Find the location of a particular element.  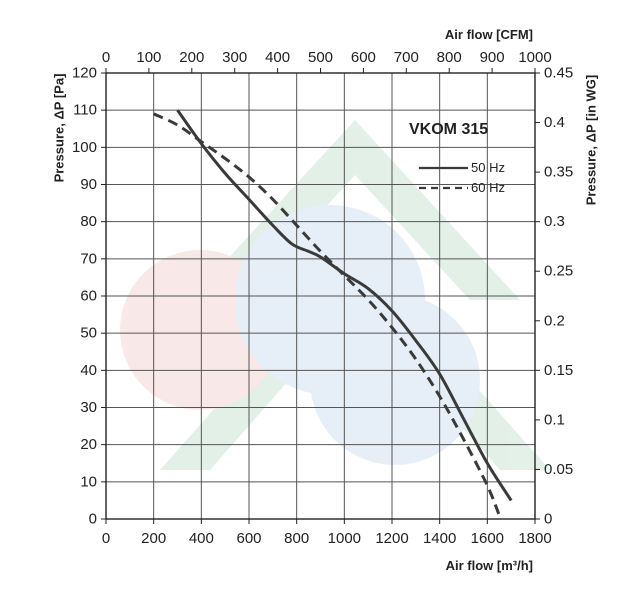

y-tick-label: 10 is located at coordinates (88, 481).